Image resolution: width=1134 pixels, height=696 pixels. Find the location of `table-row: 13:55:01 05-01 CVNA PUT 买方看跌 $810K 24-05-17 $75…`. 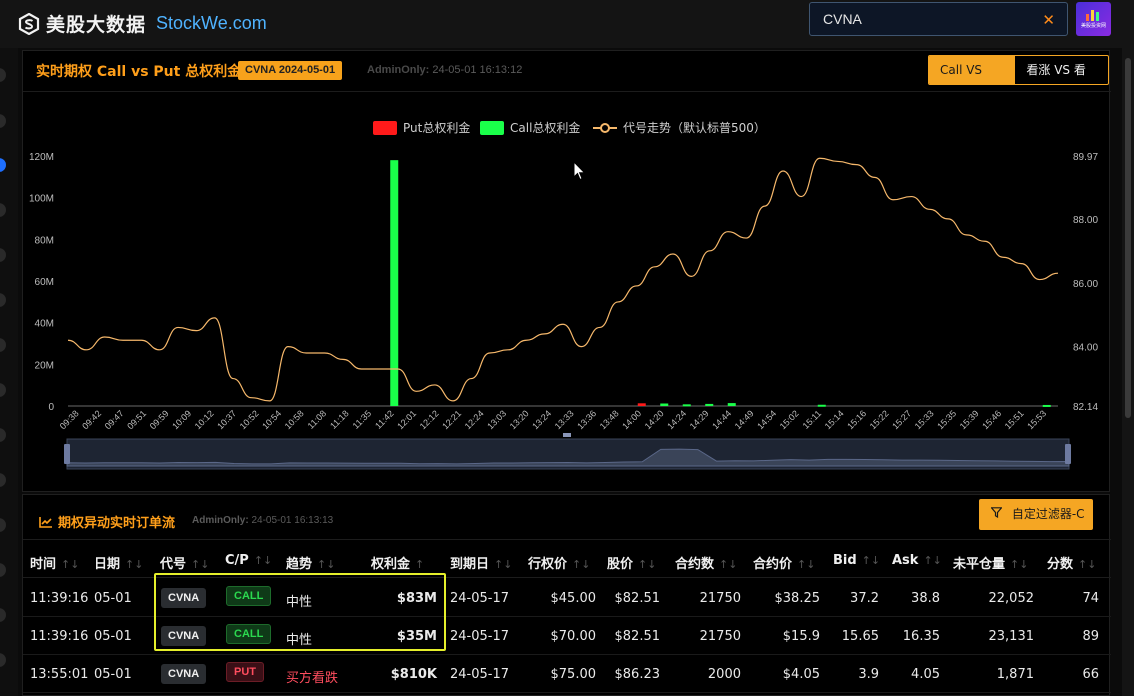

table-row: 13:55:01 05-01 CVNA PUT 买方看跌 $810K 24-05-17 $75… is located at coordinates (567, 674).